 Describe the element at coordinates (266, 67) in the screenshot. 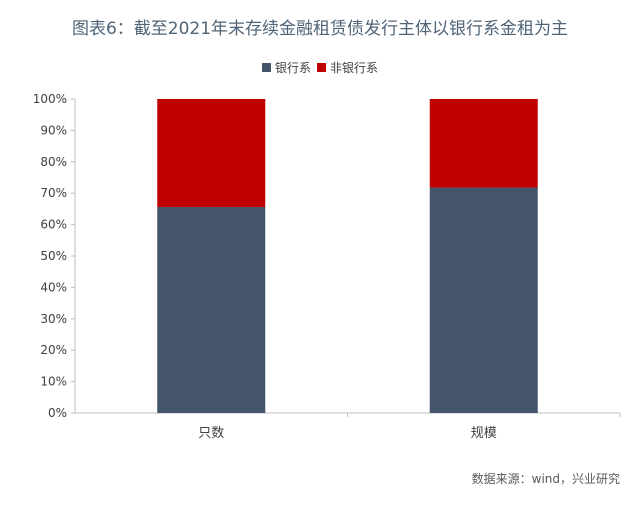

I see `legend-swatch-bank` at that location.